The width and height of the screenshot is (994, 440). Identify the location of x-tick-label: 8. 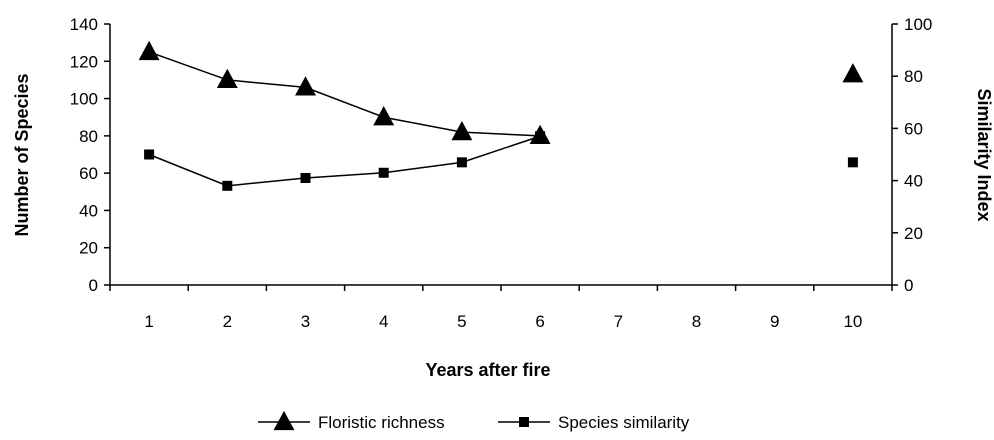
(696, 321).